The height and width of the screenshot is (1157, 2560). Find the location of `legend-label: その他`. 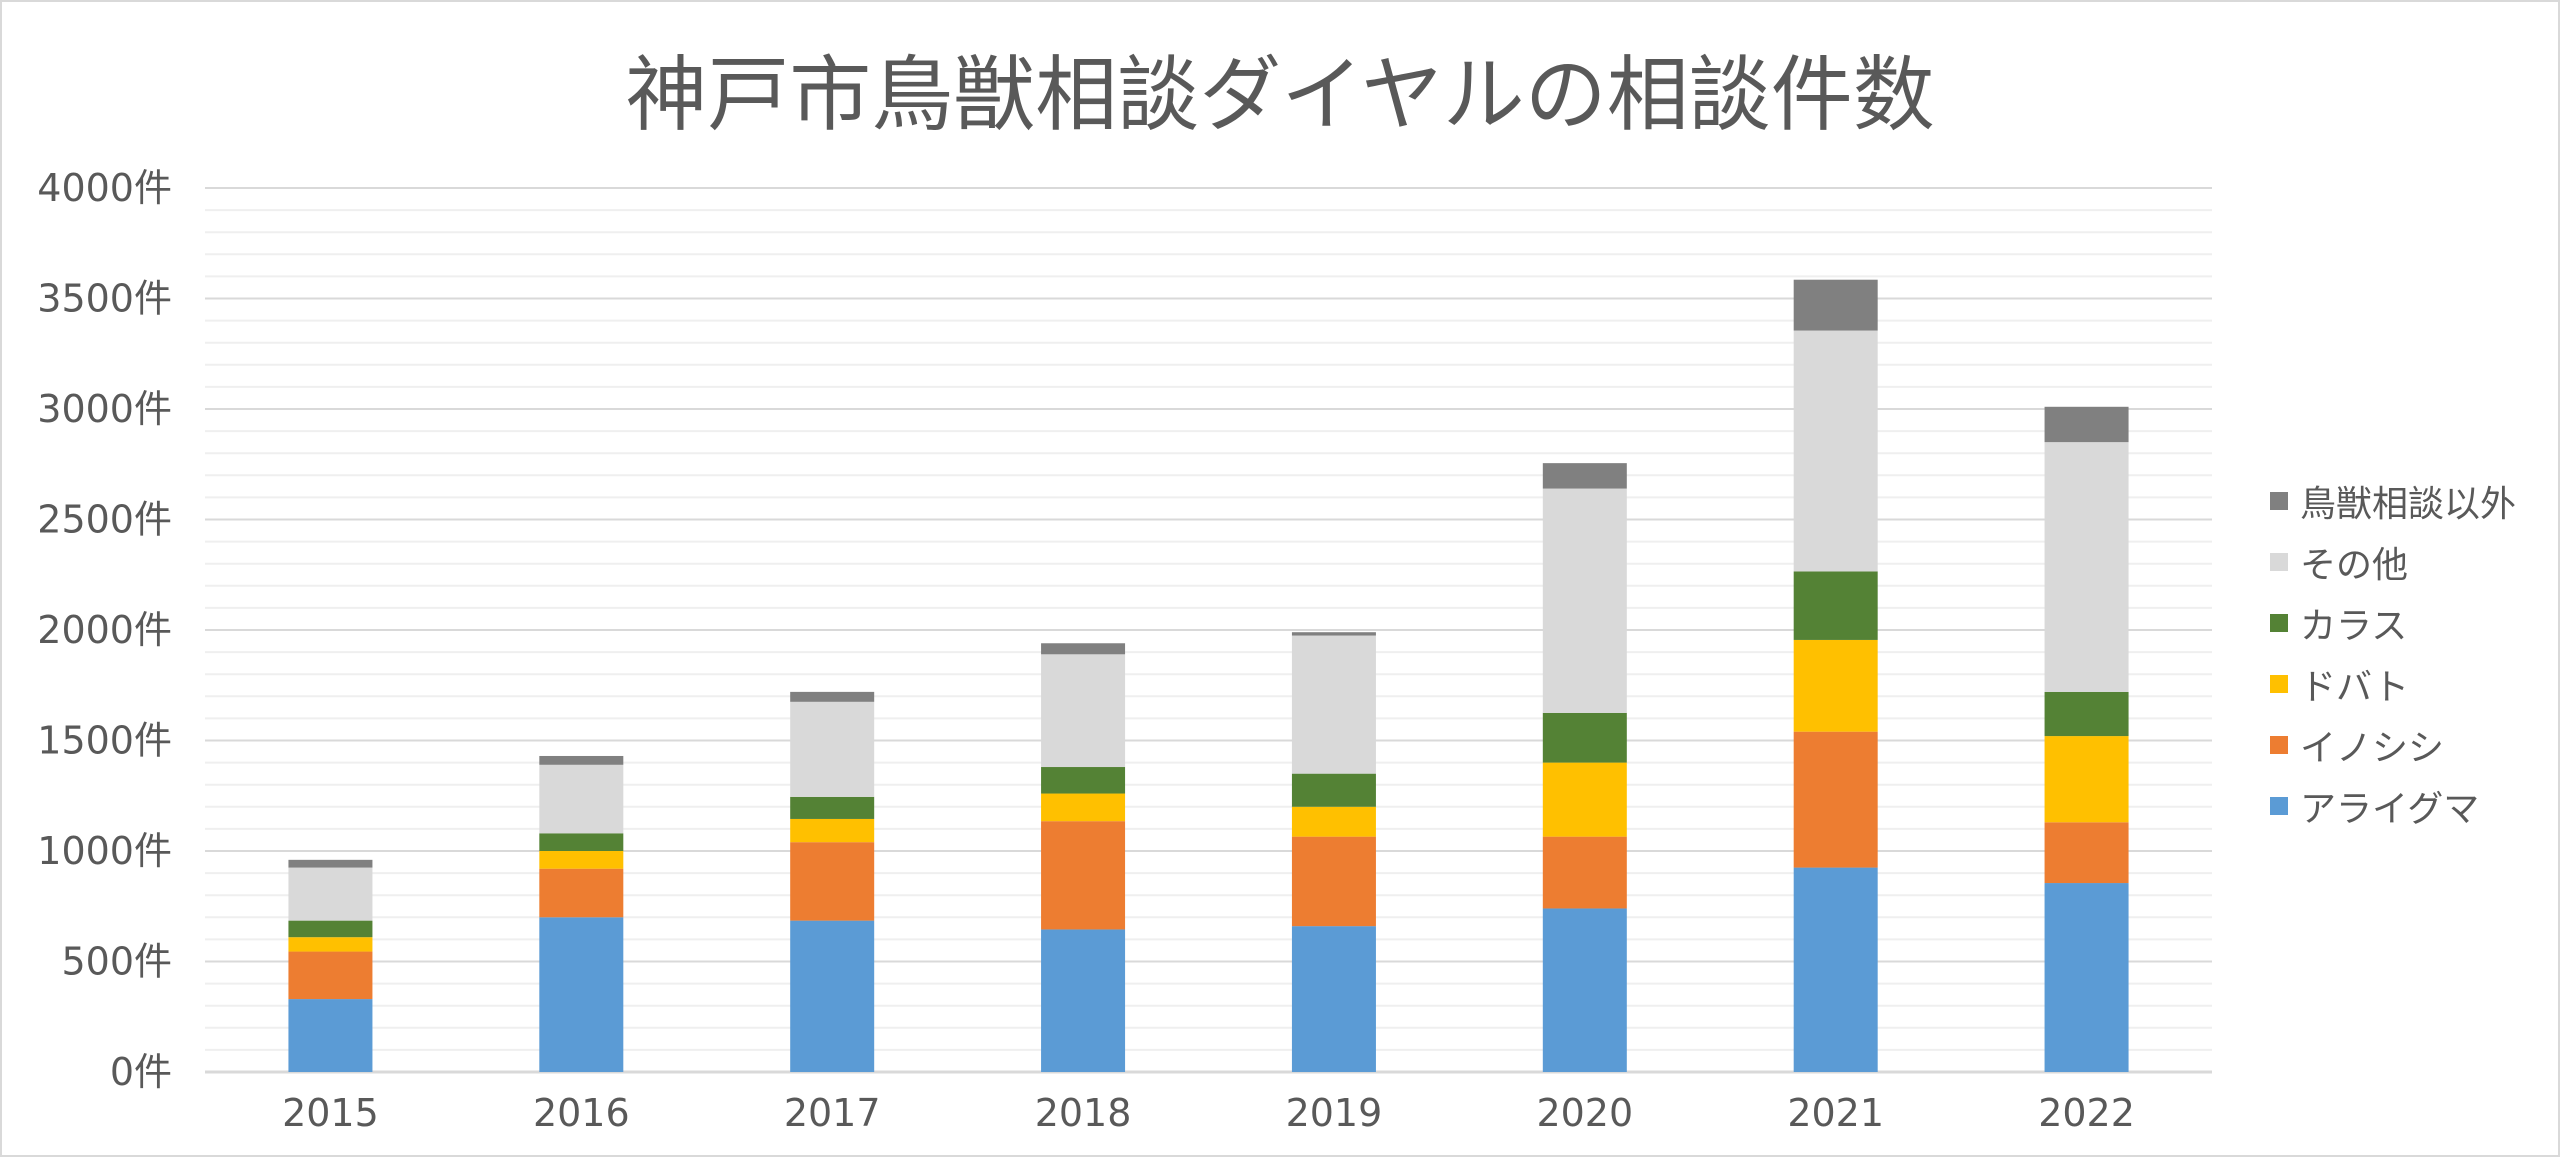

legend-label: その他 is located at coordinates (2354, 565).